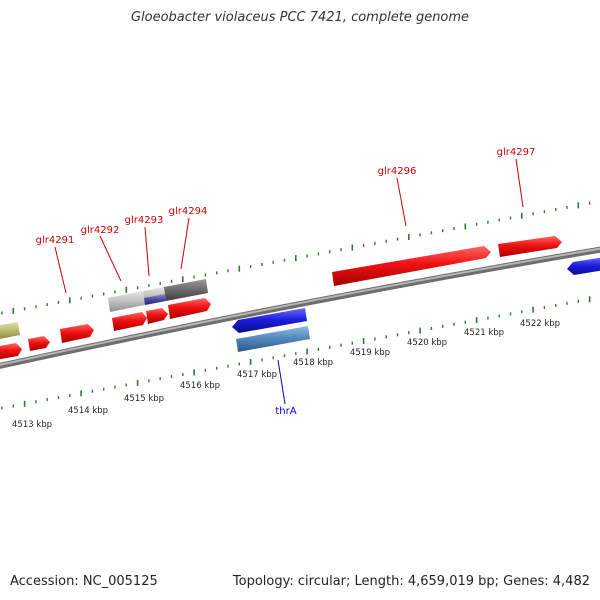 The height and width of the screenshot is (600, 600). I want to click on axis-label: 4514 kbp, so click(88, 411).